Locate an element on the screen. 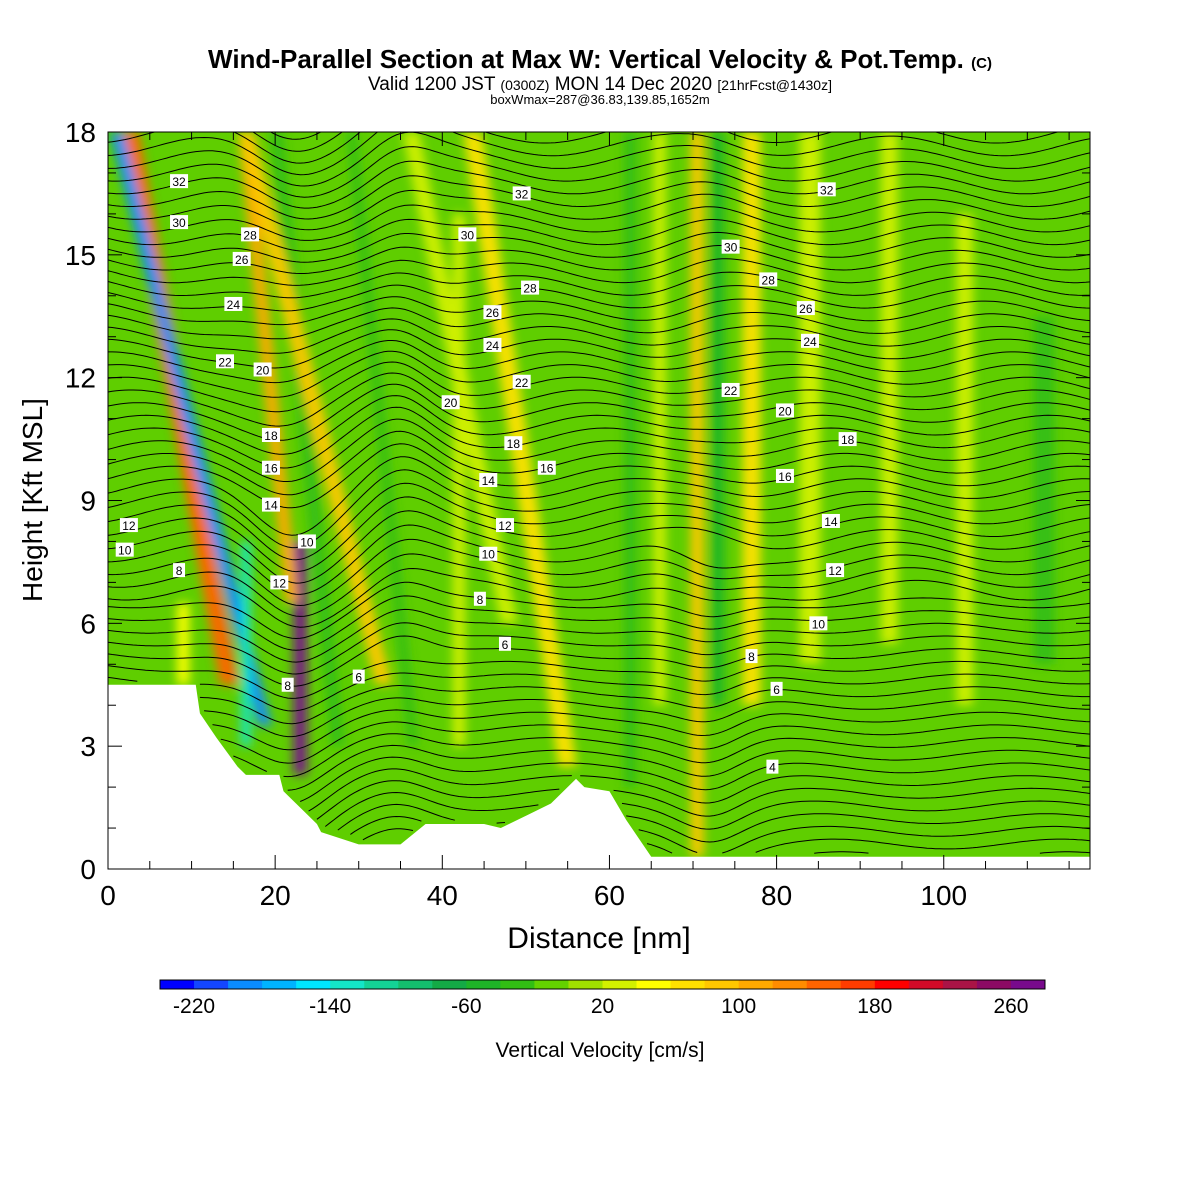 This screenshot has width=1200, height=1200. x-tick-label: 100 is located at coordinates (943, 895).